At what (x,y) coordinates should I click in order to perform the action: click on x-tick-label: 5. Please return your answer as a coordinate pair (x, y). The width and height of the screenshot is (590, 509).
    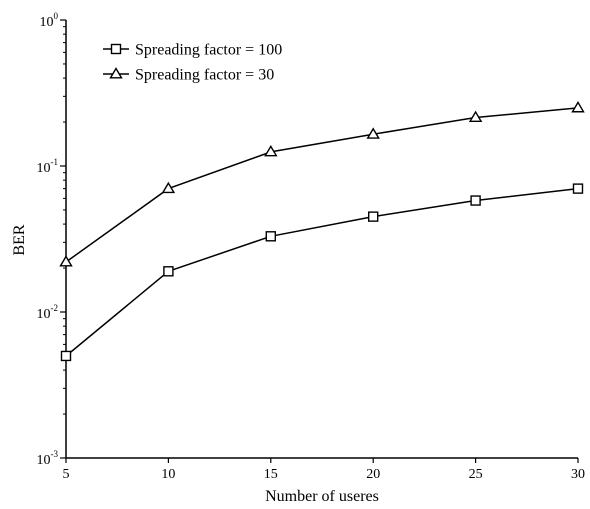
    Looking at the image, I should click on (66, 474).